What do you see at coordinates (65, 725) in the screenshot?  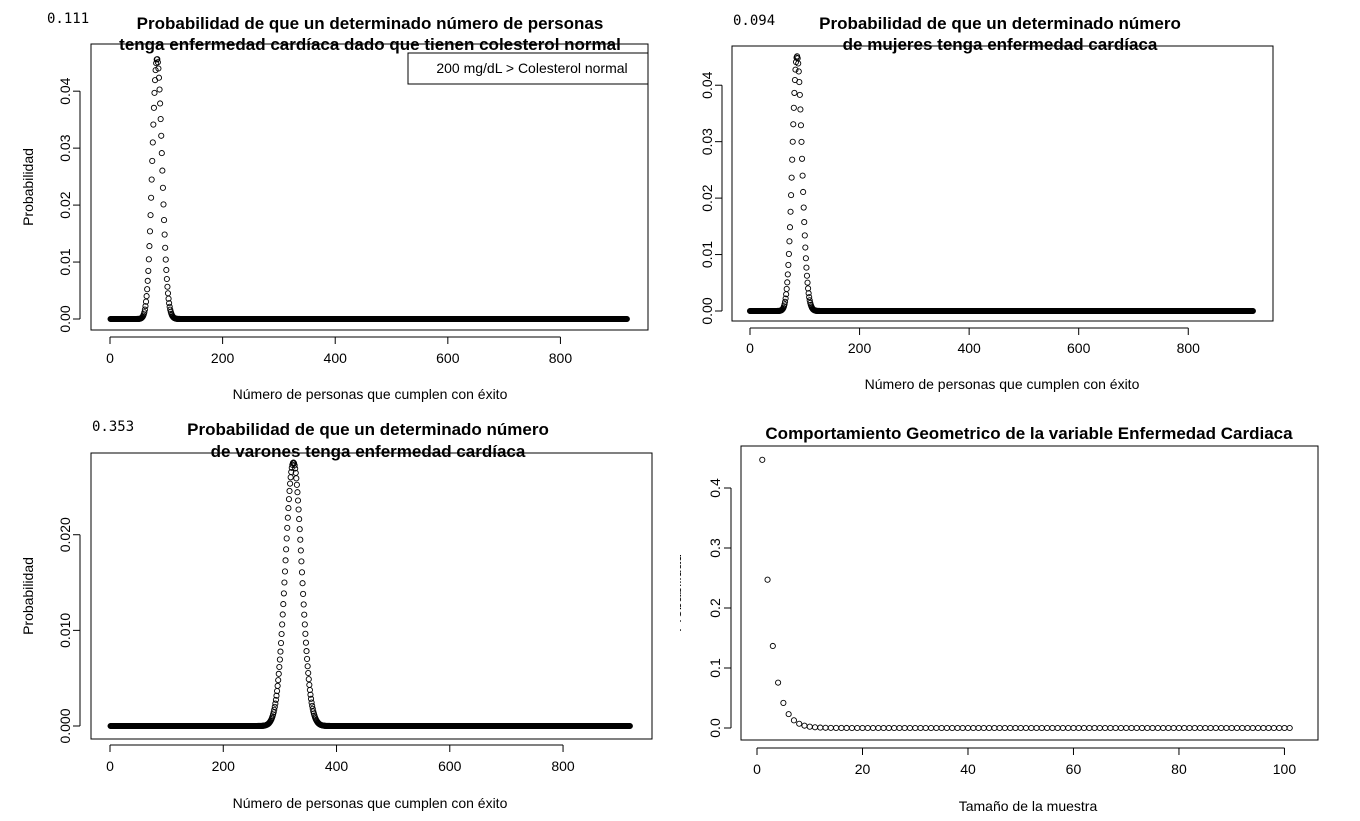 I see `y-tick-label: 0.000` at bounding box center [65, 725].